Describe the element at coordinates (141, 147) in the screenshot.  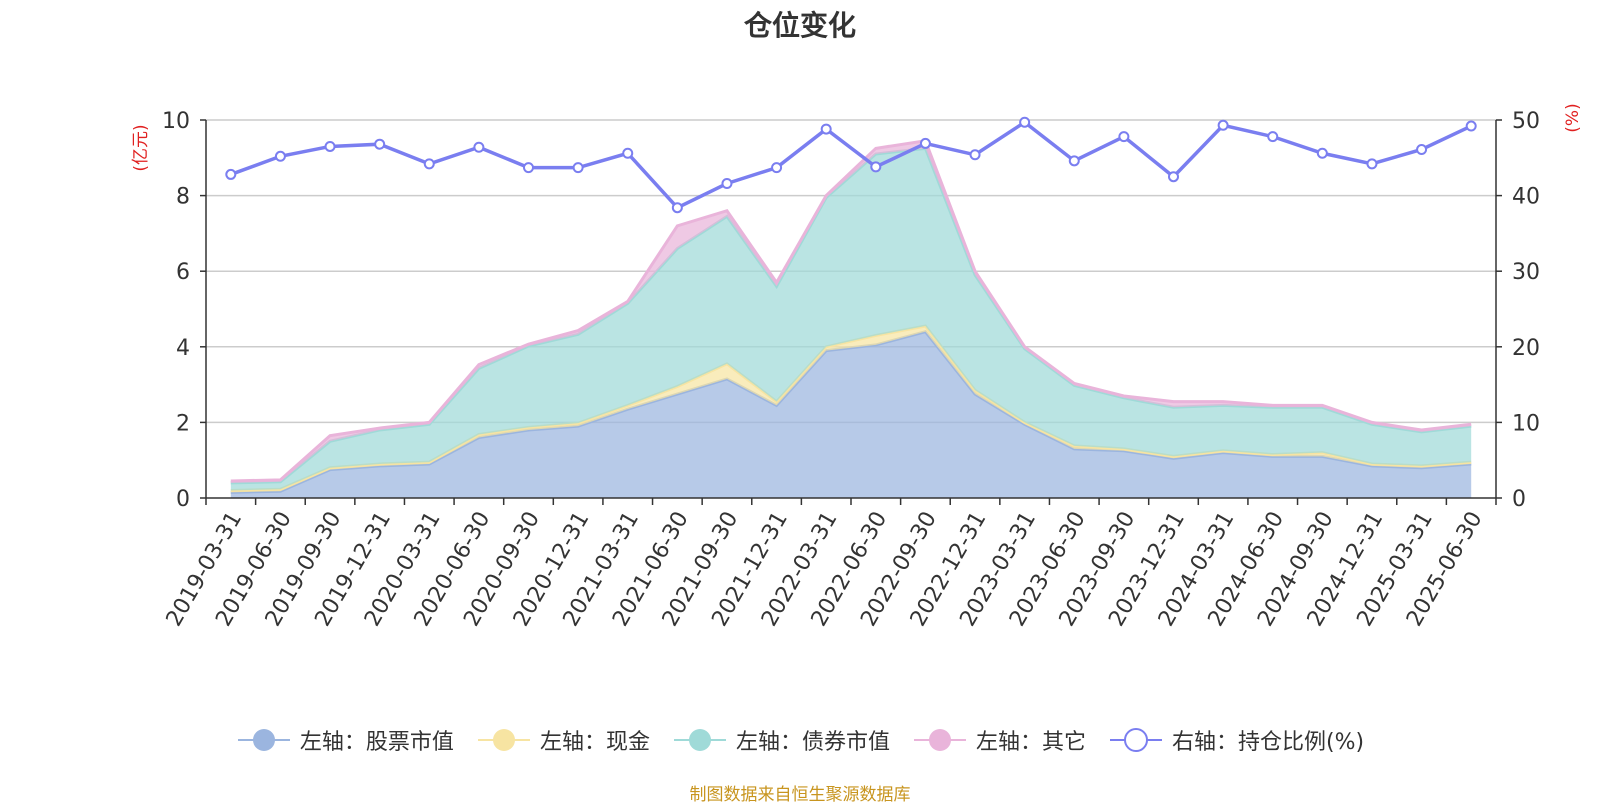
I see `left-axis-label: (亿元)` at that location.